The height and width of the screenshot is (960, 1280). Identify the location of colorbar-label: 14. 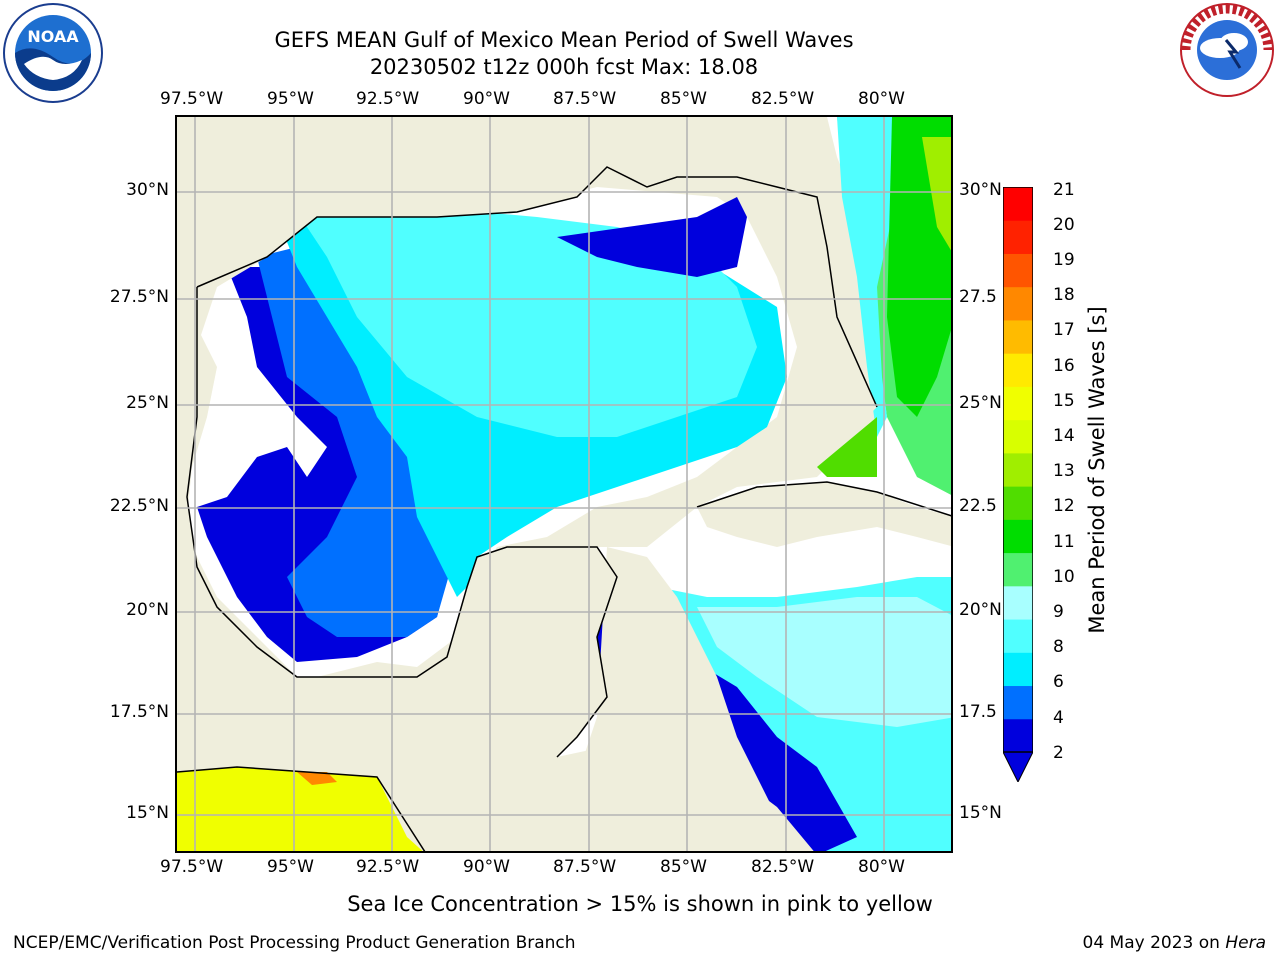
(1064, 436).